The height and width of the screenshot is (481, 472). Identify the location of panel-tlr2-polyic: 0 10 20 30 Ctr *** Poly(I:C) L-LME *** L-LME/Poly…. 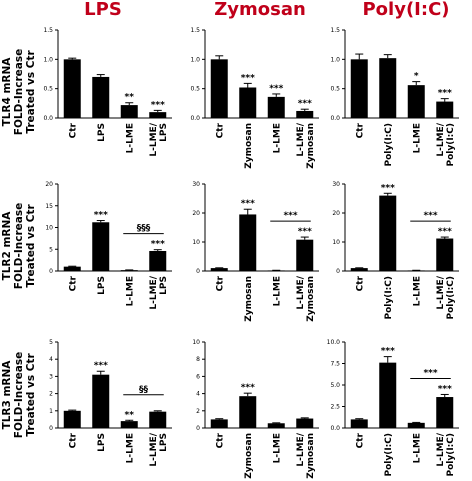
(395, 250).